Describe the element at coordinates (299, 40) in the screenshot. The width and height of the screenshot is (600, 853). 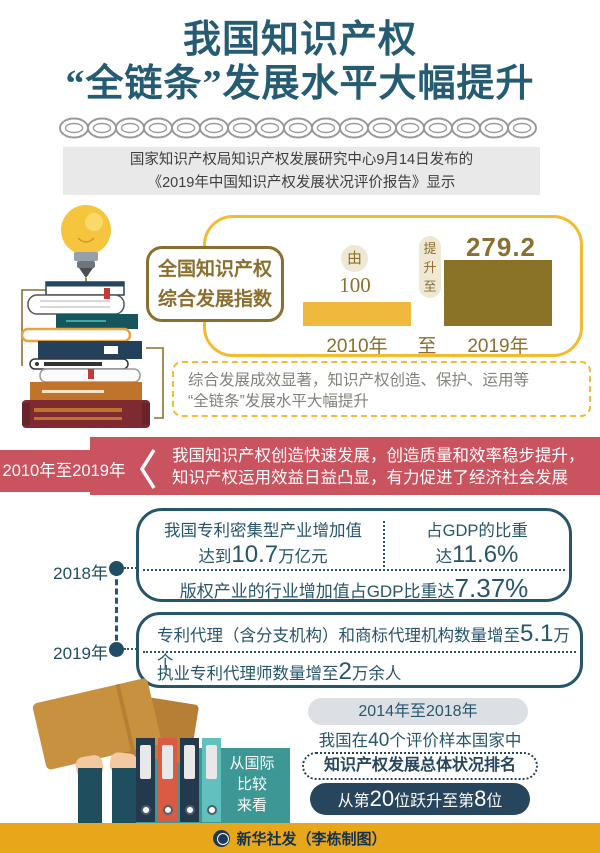
I see `page-title-line1: 我国知识产权` at that location.